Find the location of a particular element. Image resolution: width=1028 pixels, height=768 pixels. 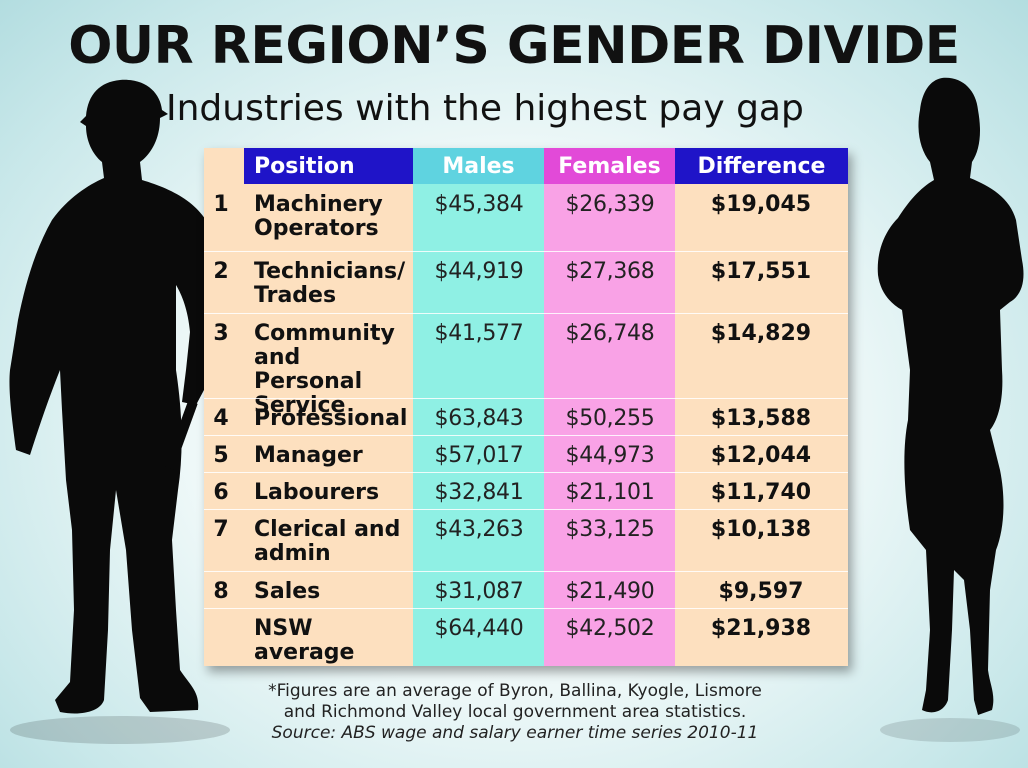

rank-number: 6 is located at coordinates (221, 492).